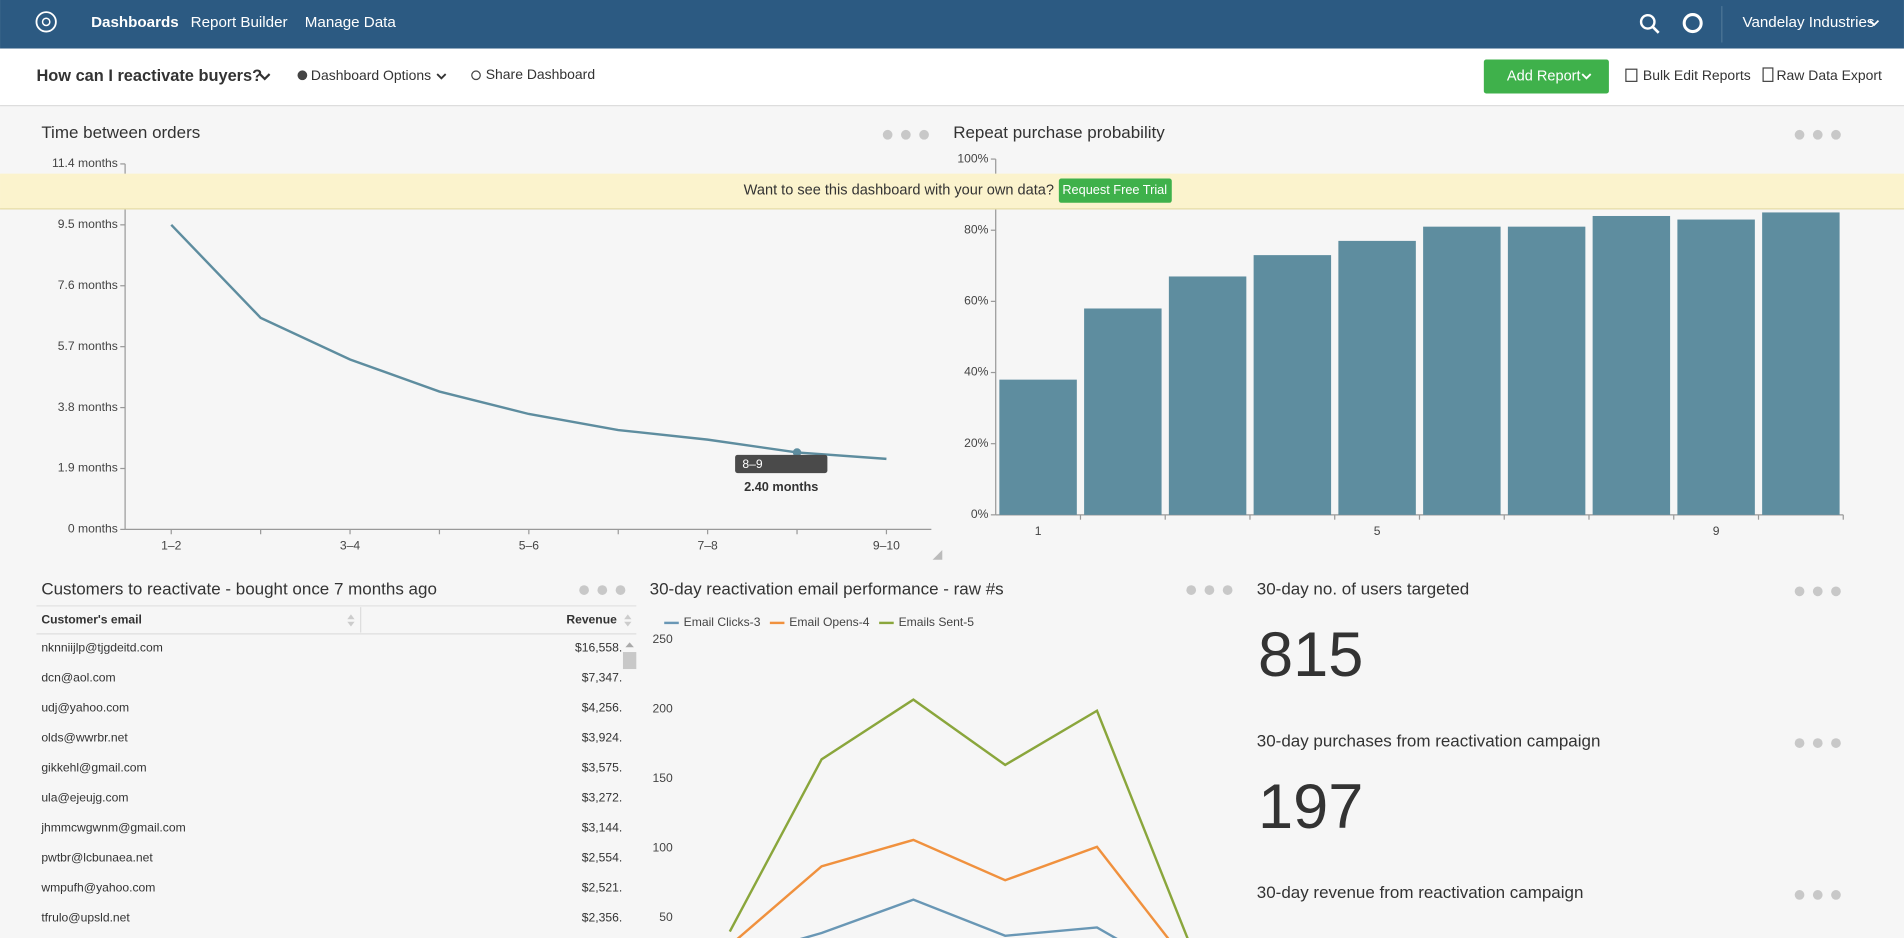  What do you see at coordinates (980, 514) in the screenshot?
I see `y-tick-label: 0%` at bounding box center [980, 514].